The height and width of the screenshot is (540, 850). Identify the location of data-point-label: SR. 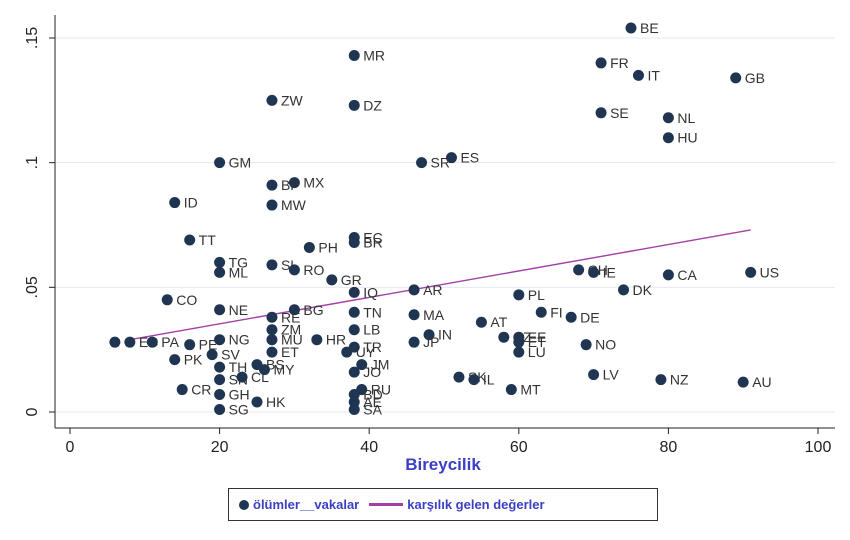
(440, 163).